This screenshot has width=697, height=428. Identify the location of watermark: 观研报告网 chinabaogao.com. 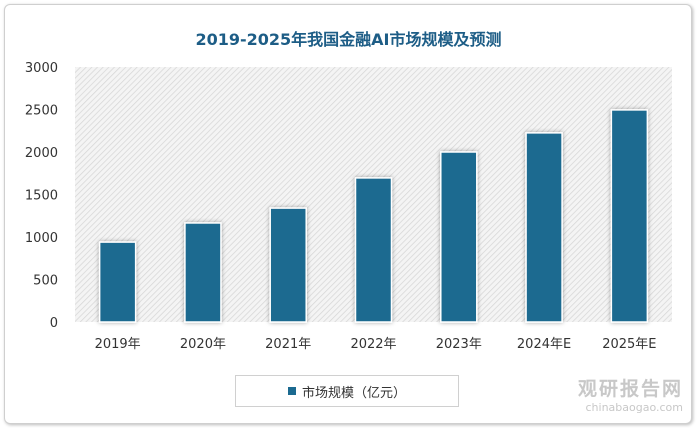
(630, 394).